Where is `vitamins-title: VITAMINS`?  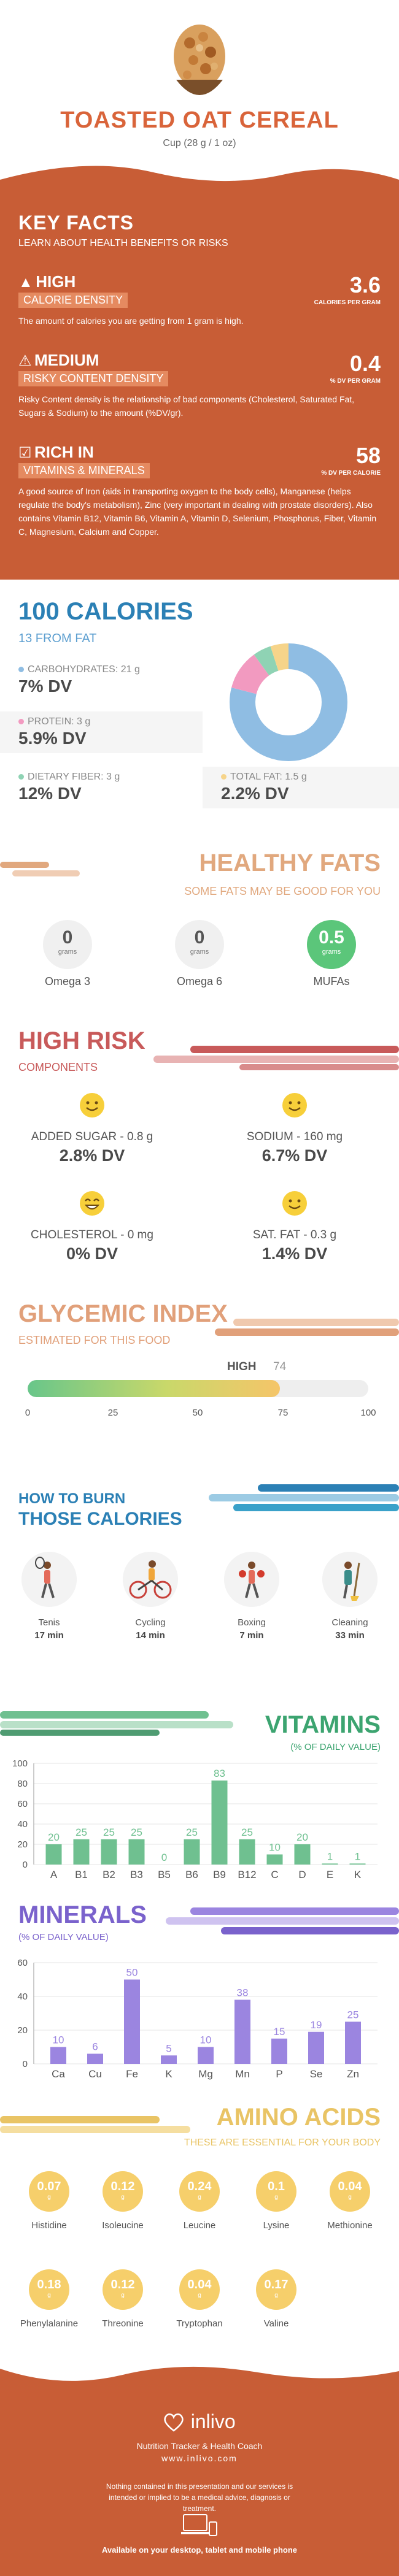
vitamins-title: VITAMINS is located at coordinates (323, 1724).